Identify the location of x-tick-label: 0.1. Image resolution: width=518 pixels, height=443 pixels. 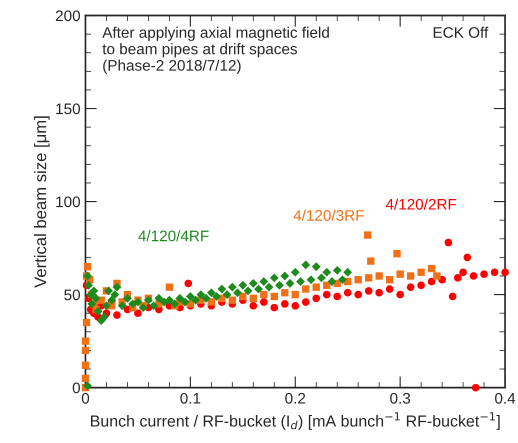
(190, 398).